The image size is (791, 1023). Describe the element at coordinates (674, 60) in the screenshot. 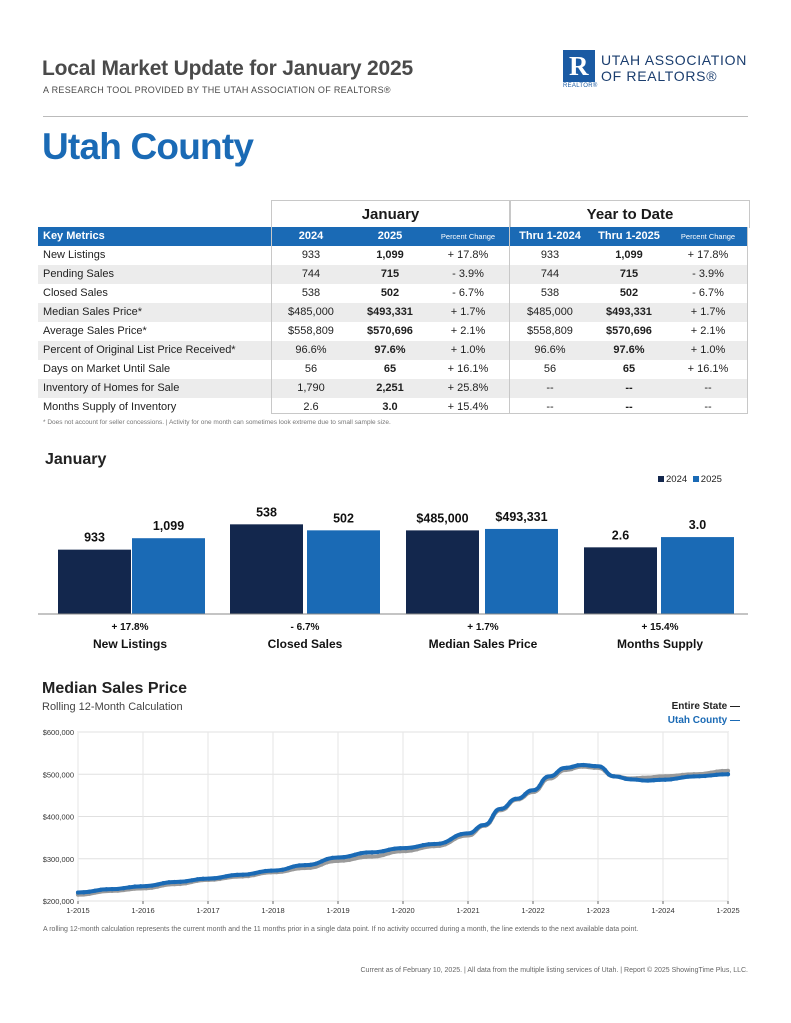

I see `logo-text-line1: UTAH ASSOCIATION` at that location.